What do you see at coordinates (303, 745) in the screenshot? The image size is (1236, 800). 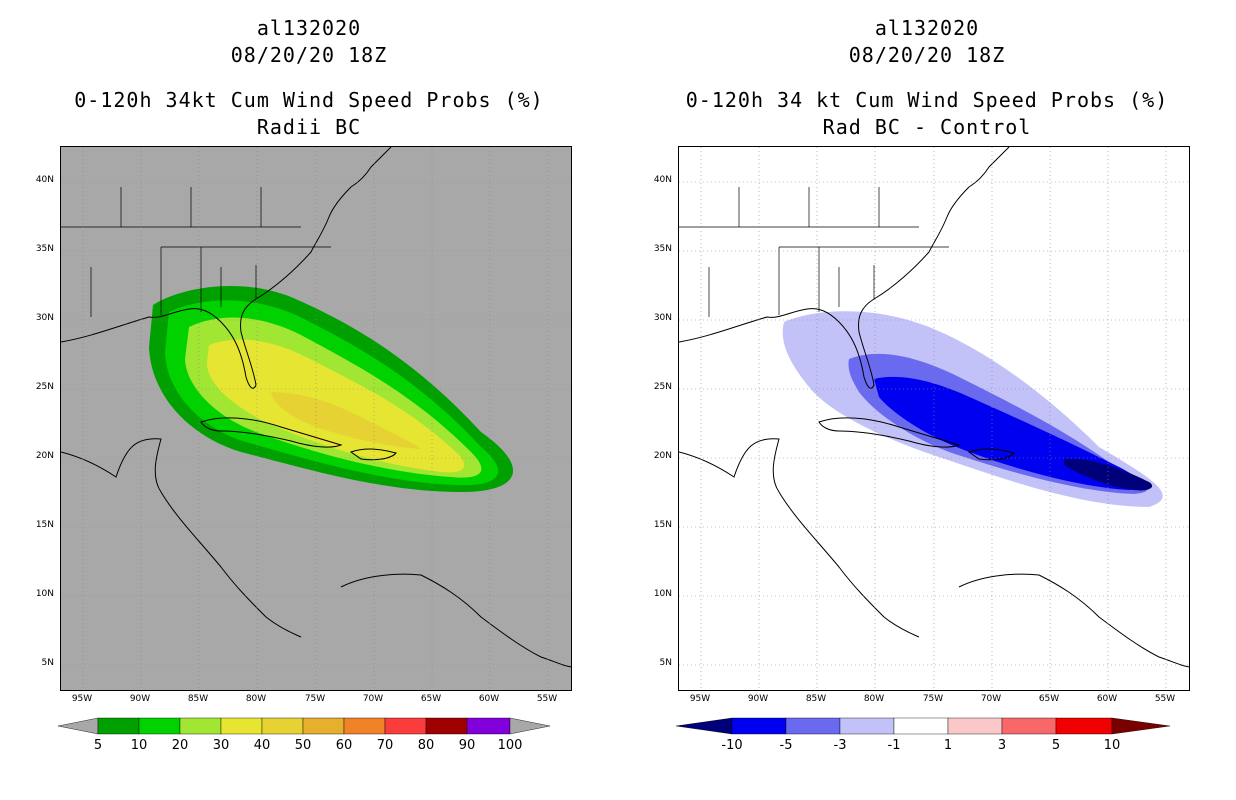 I see `colorbar-label: 50` at bounding box center [303, 745].